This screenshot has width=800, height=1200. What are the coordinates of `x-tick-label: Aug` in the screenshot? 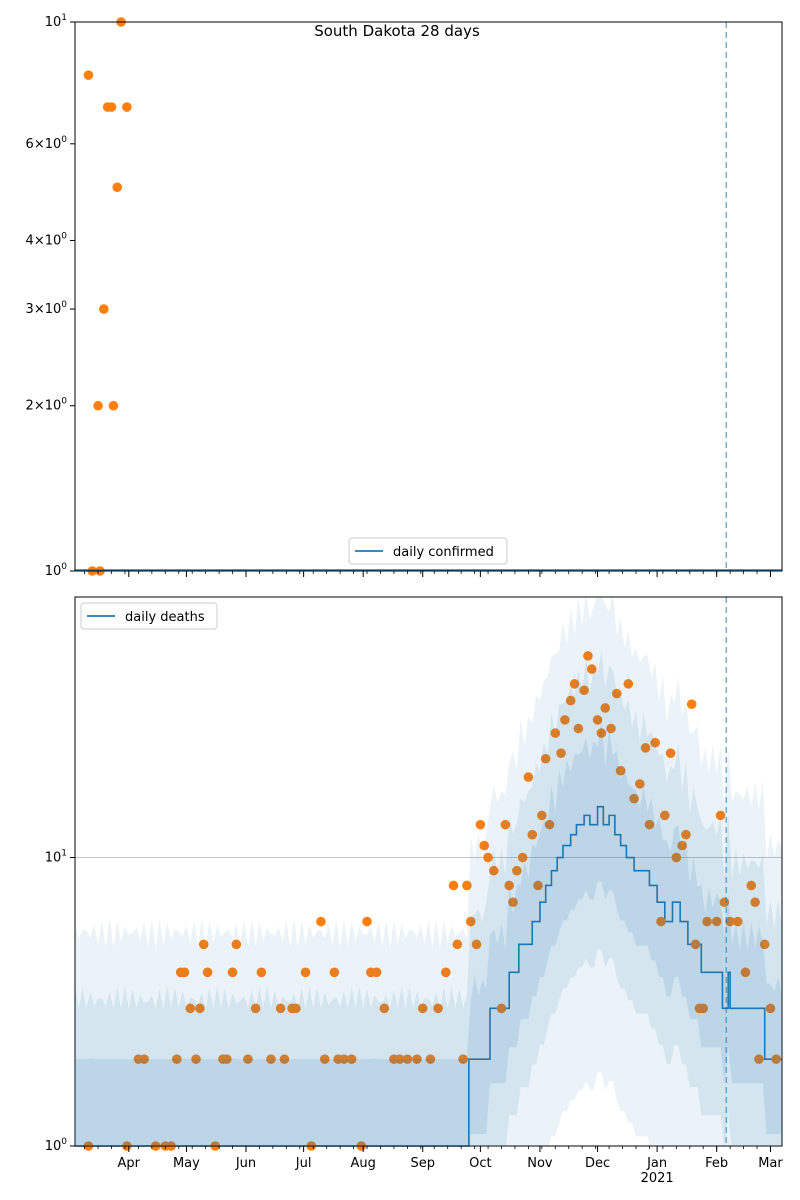 It's located at (362, 1163).